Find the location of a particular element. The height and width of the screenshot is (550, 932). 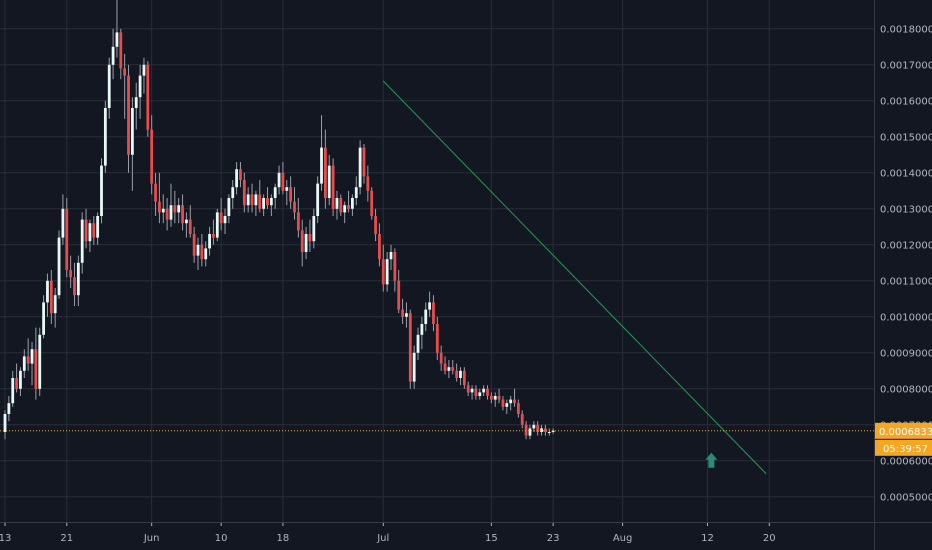

x-tick-label: Jul is located at coordinates (382, 538).